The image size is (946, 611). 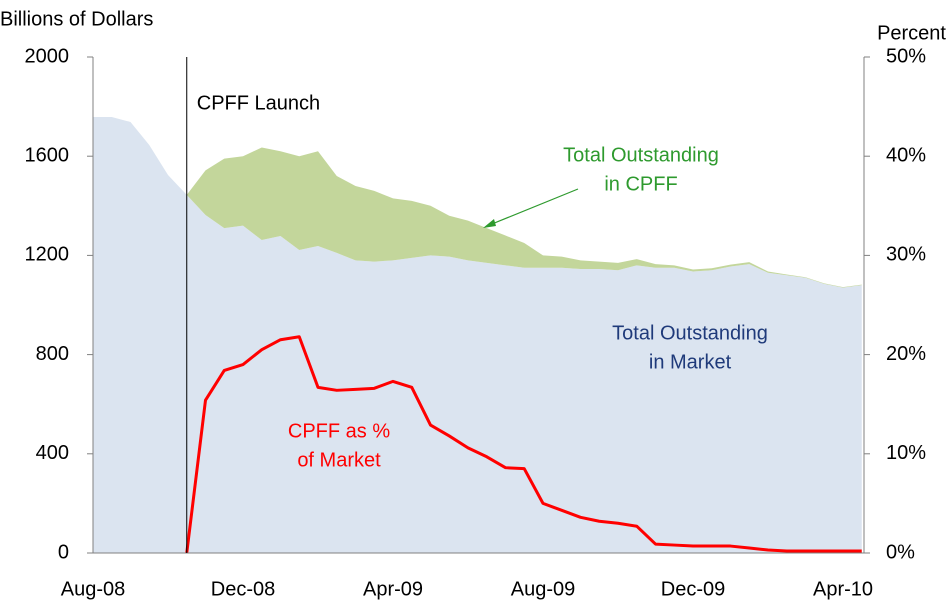 What do you see at coordinates (47, 255) in the screenshot?
I see `y-tick-label: 1200` at bounding box center [47, 255].